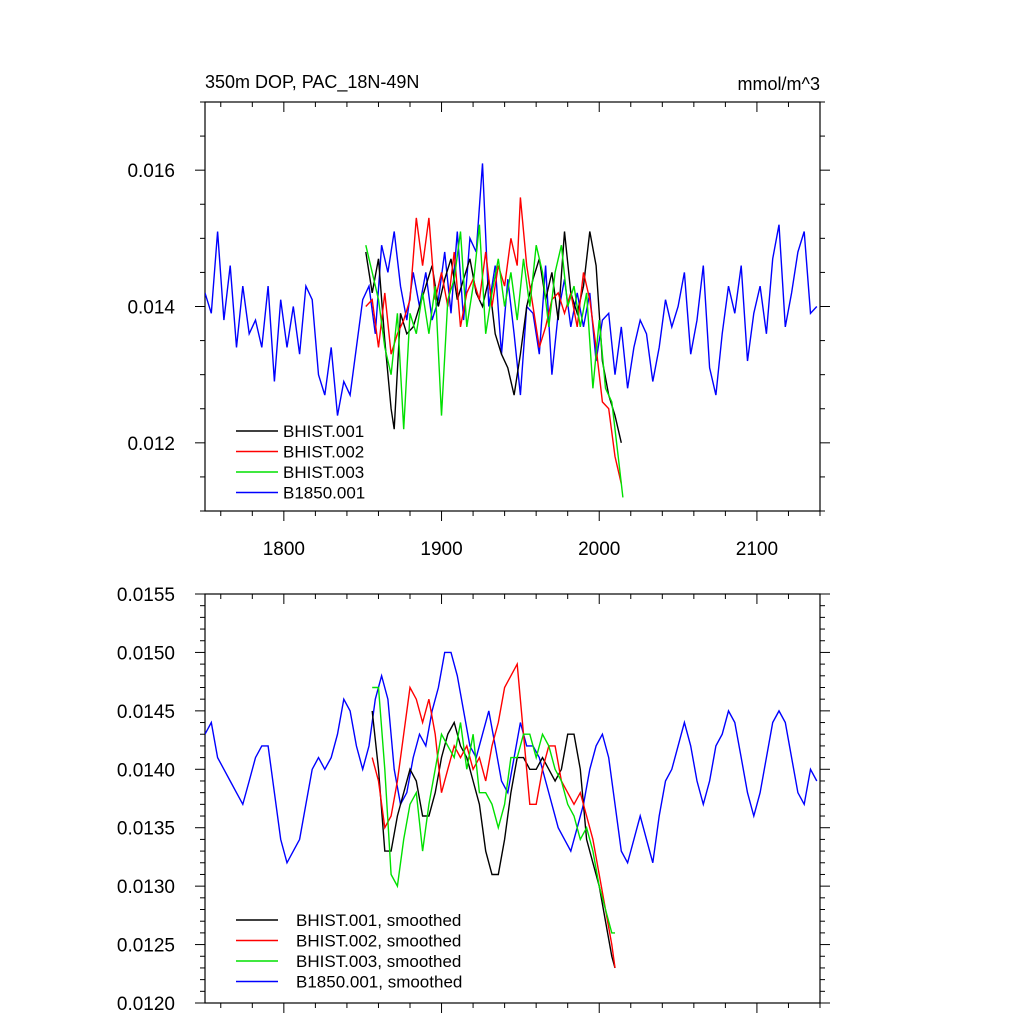  I want to click on series-line-bhist-002-smoothed, so click(493, 814).